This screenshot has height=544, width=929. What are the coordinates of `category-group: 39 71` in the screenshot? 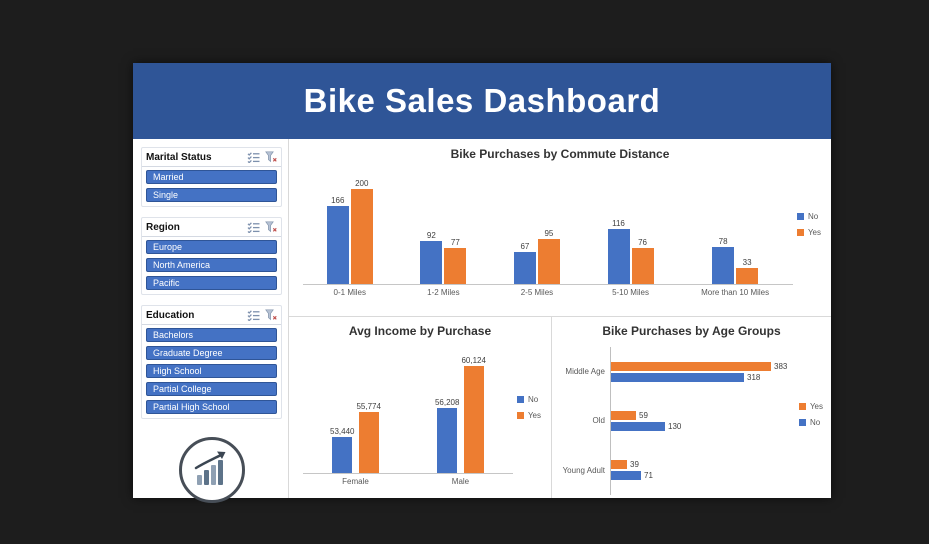 It's located at (703, 470).